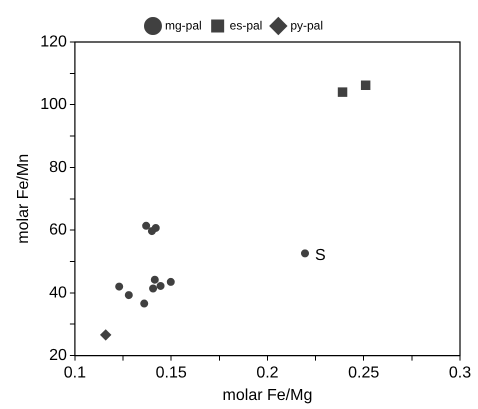 Image resolution: width=478 pixels, height=409 pixels. I want to click on x-tick-label: 0.15, so click(171, 373).